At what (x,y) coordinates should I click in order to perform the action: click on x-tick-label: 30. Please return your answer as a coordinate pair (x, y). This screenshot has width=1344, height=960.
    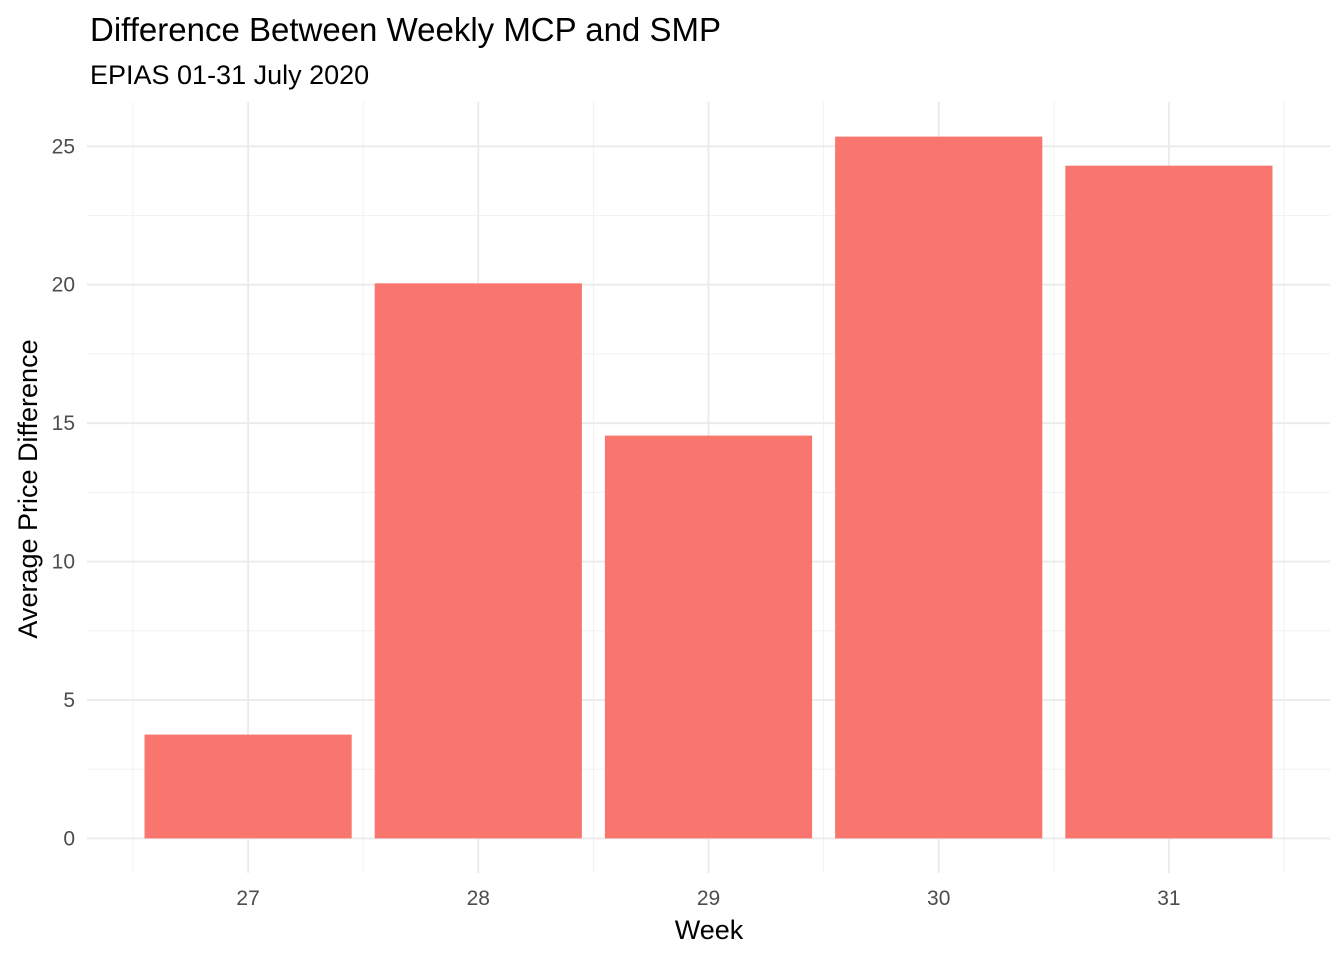
    Looking at the image, I should click on (938, 898).